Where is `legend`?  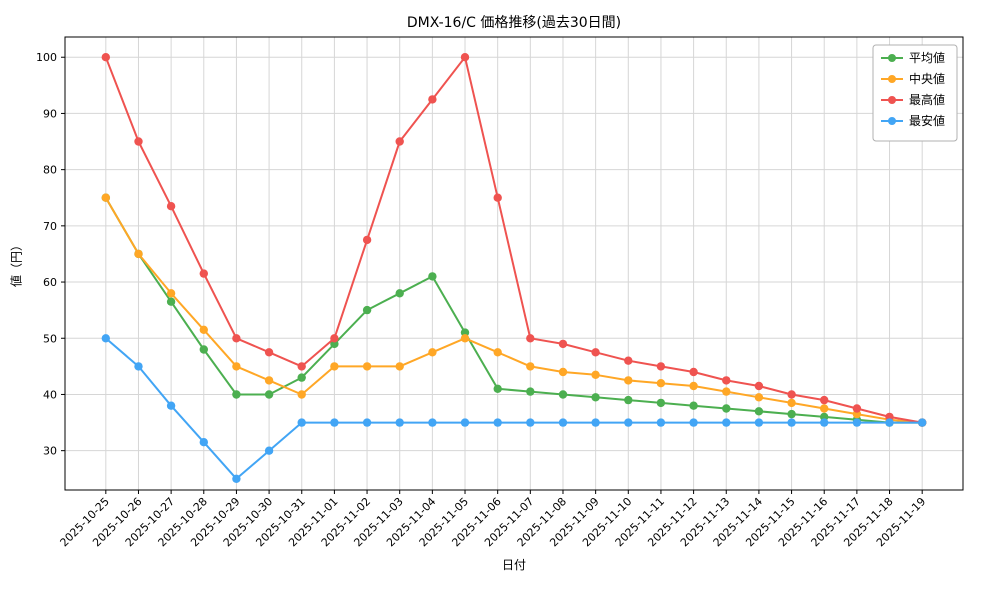
legend is located at coordinates (915, 93).